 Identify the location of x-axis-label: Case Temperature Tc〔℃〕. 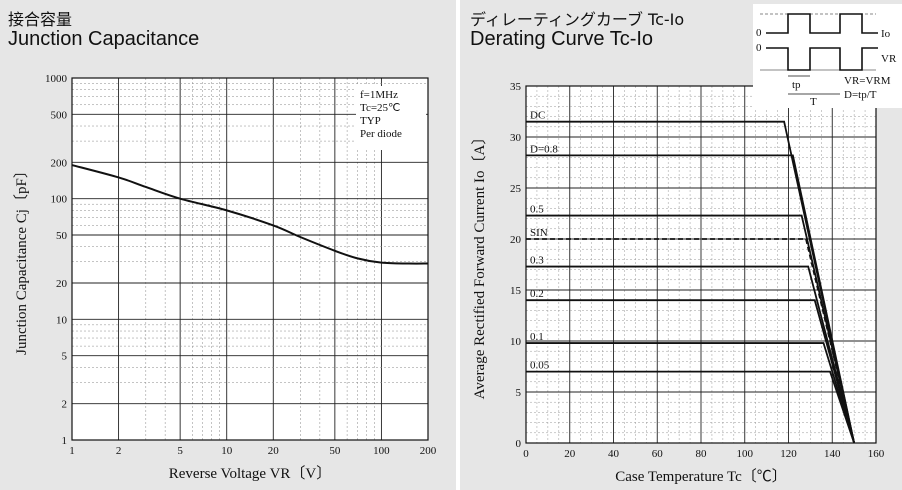
(700, 476).